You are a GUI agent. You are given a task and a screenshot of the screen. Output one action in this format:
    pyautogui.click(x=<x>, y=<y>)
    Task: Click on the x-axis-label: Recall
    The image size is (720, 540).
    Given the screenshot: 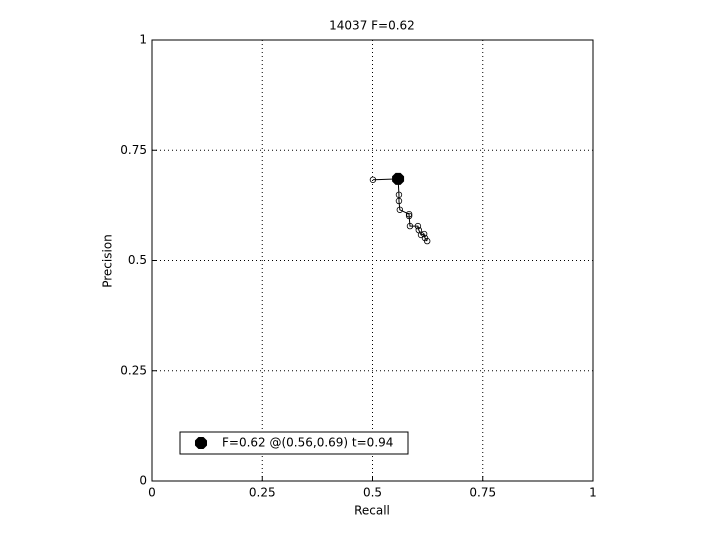 What is the action you would take?
    pyautogui.click(x=372, y=511)
    